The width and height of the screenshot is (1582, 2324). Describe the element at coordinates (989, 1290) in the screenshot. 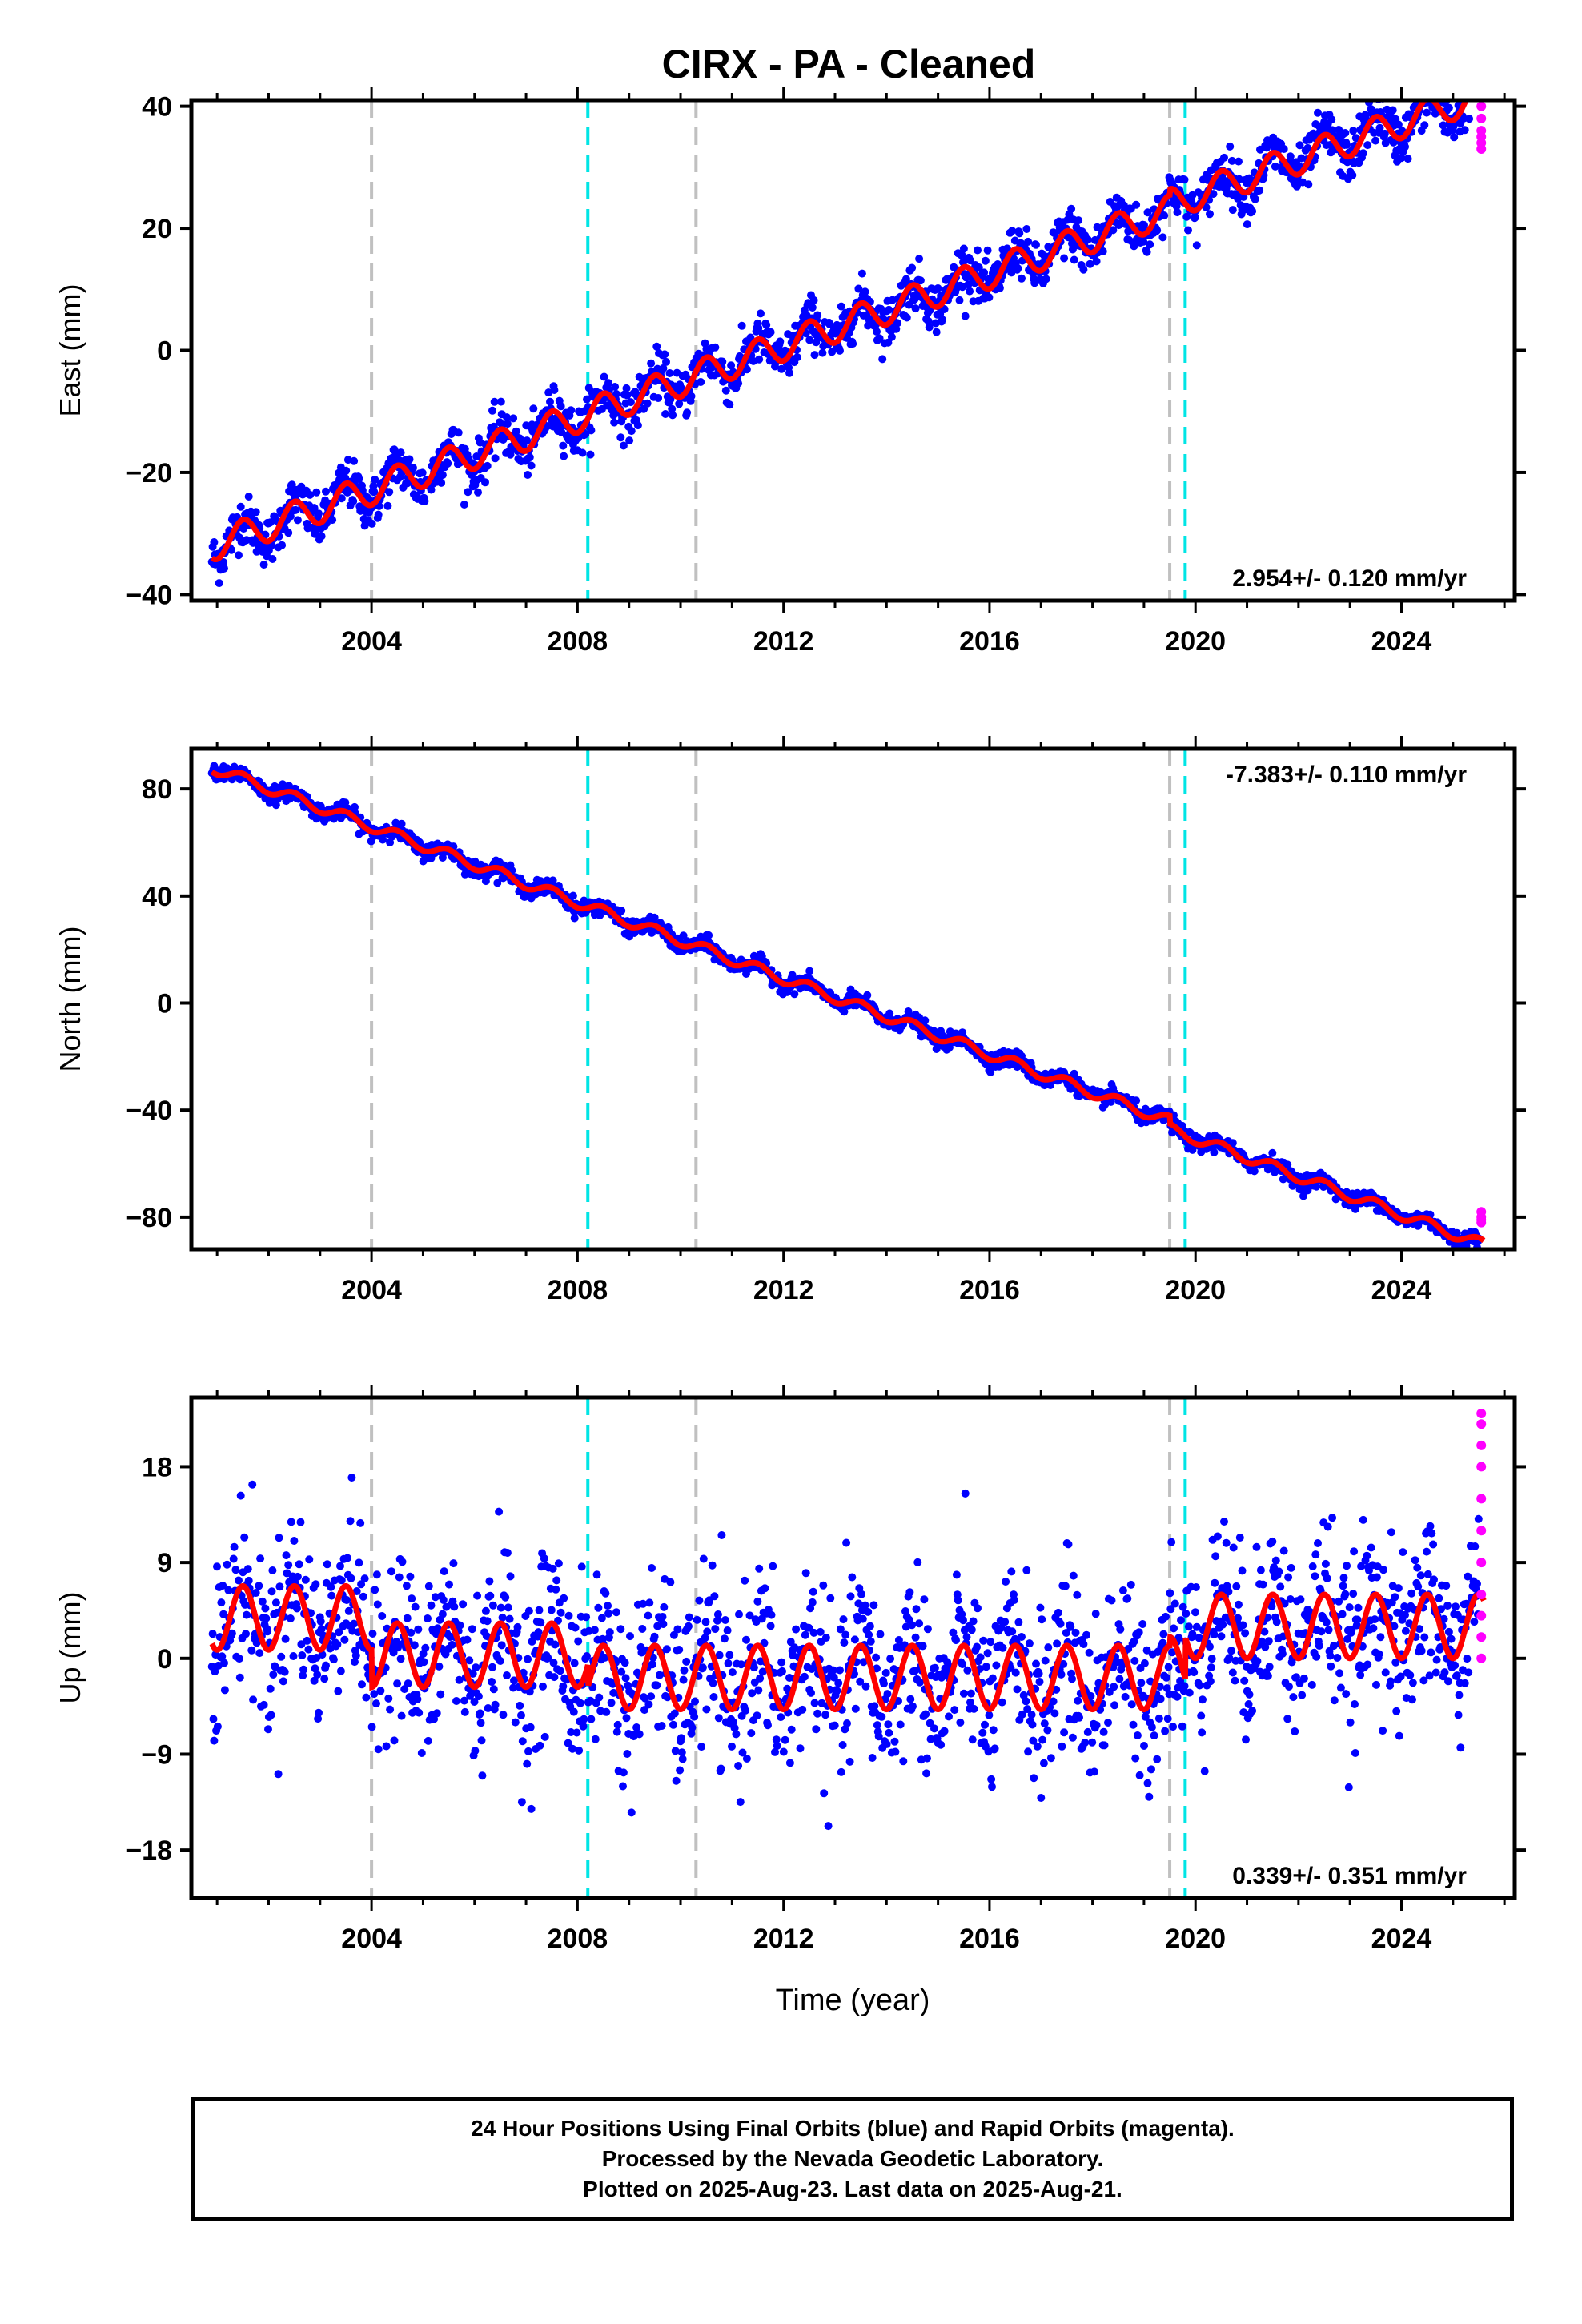

I see `x-tick-label: 2016` at that location.